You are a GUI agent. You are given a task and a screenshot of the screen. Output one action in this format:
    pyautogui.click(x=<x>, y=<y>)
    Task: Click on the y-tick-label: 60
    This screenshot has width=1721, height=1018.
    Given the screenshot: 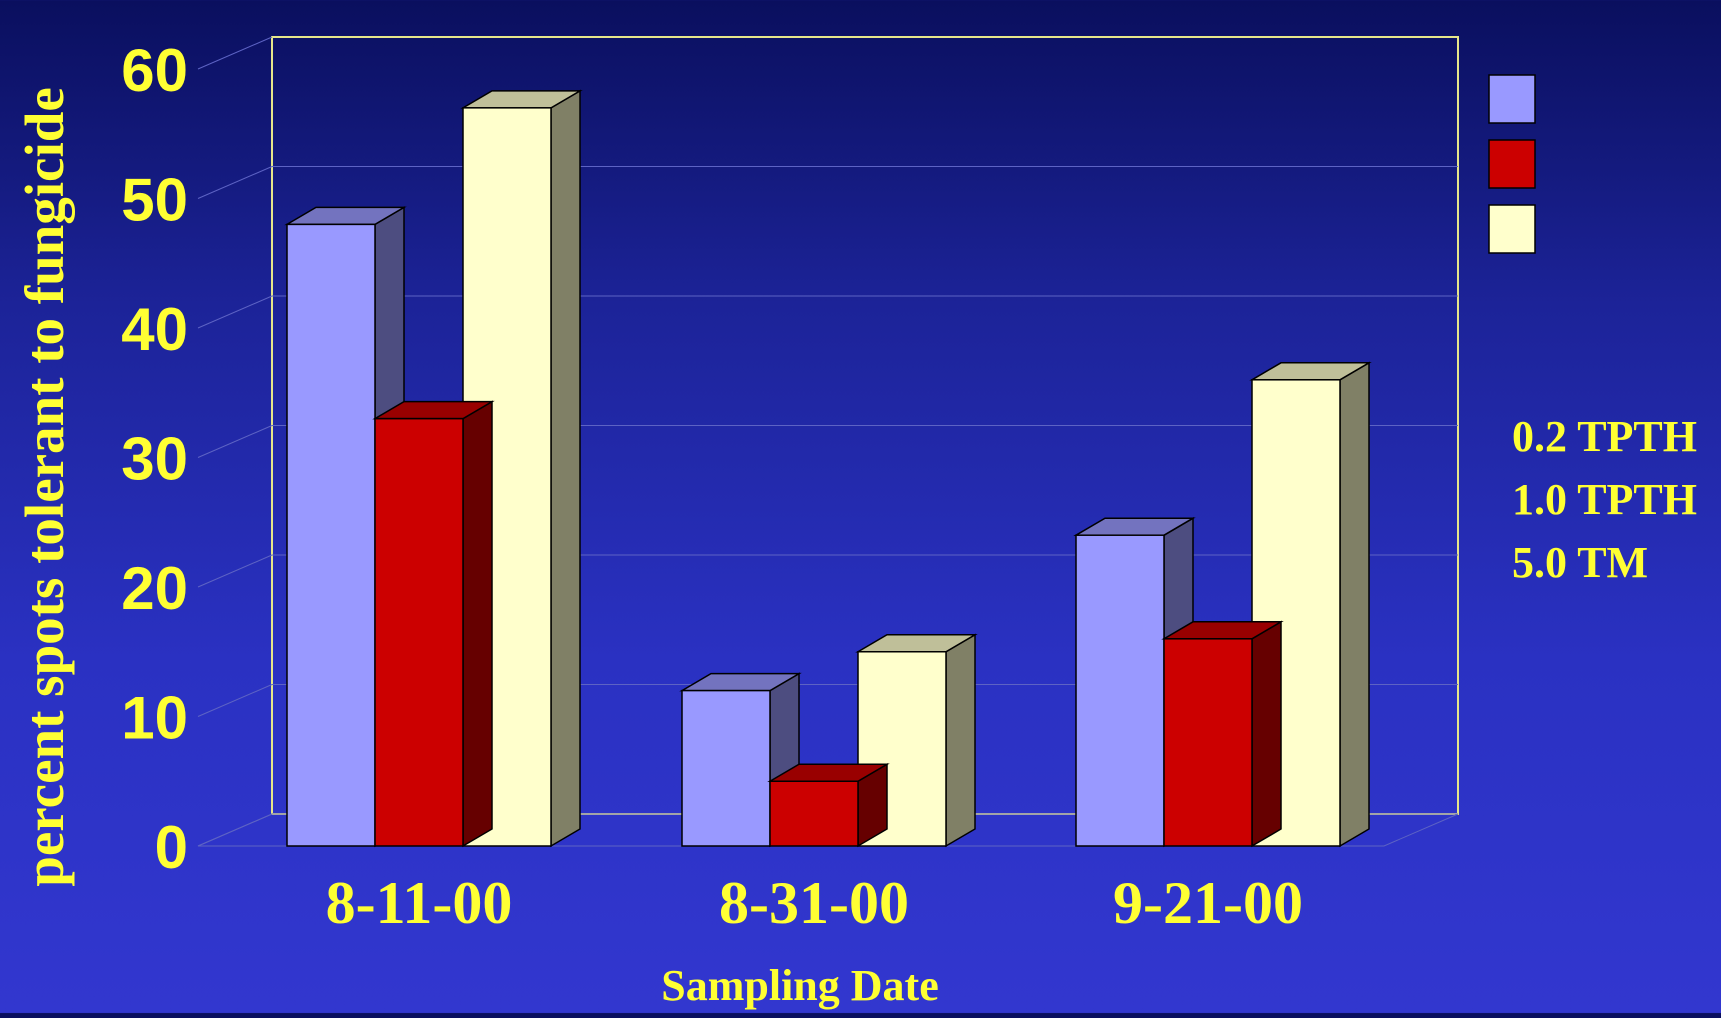 What is the action you would take?
    pyautogui.click(x=154, y=70)
    